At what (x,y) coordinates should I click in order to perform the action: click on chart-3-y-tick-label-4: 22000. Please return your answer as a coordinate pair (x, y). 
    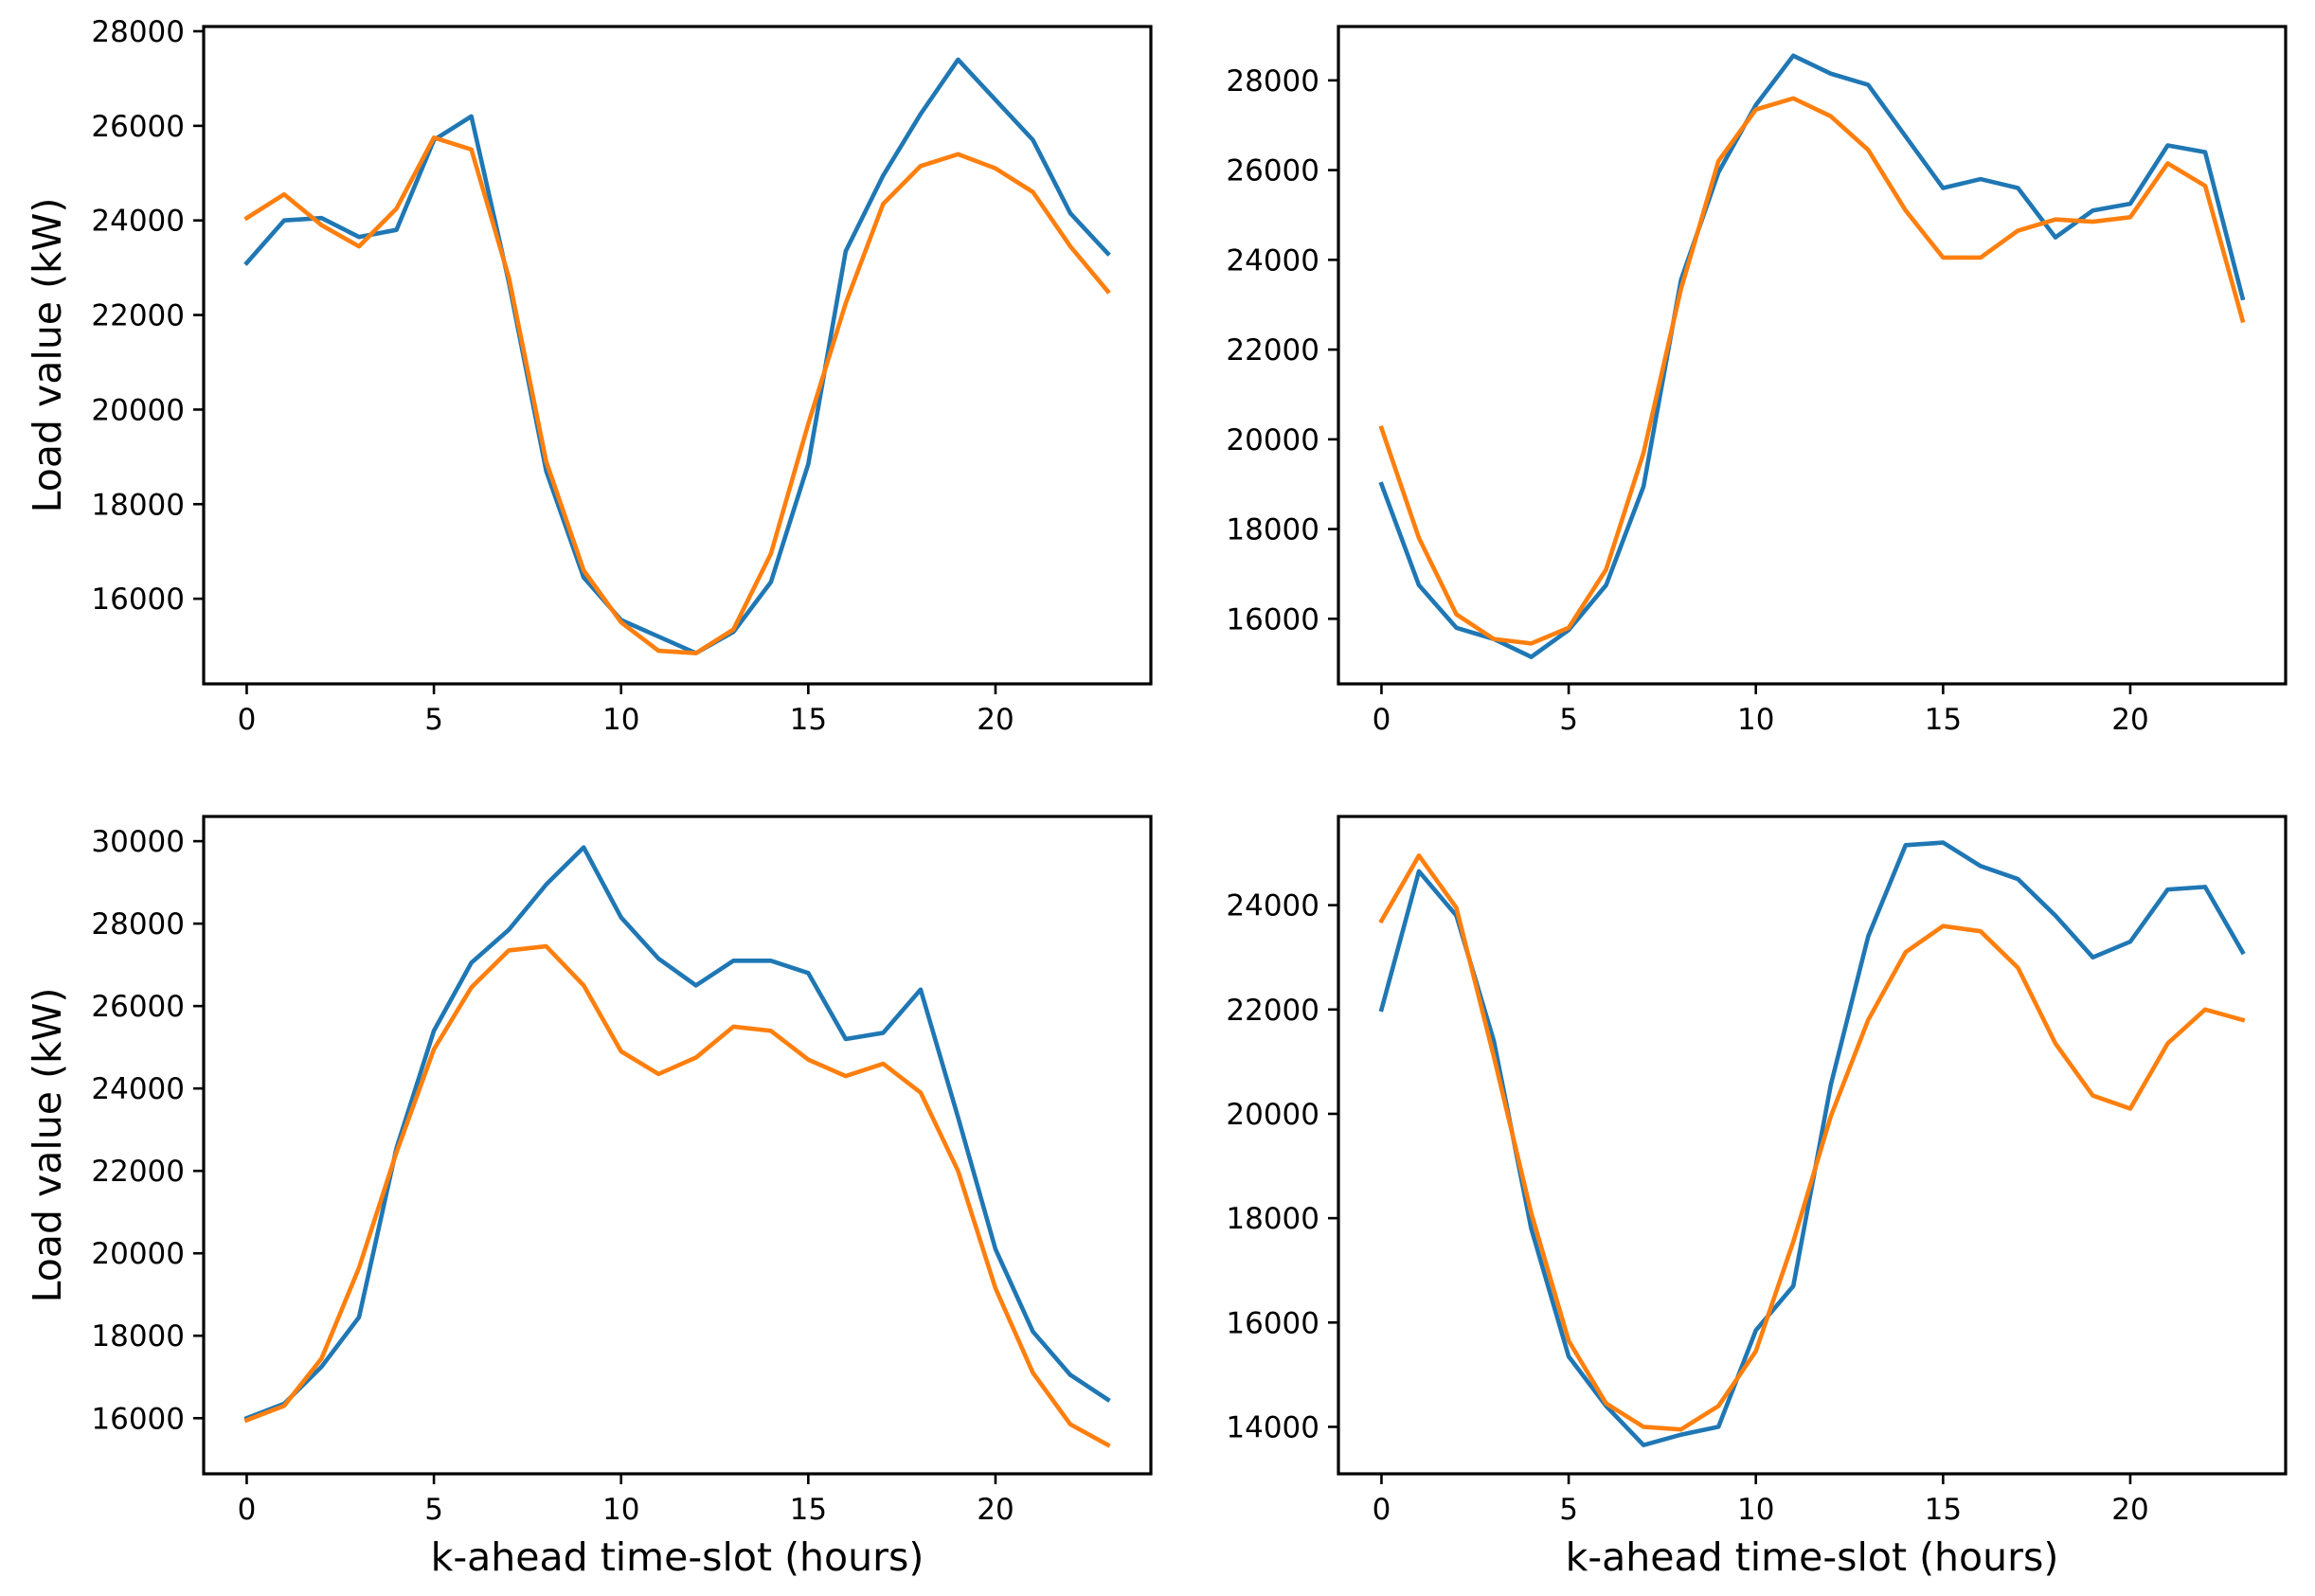
    Looking at the image, I should click on (1272, 1011).